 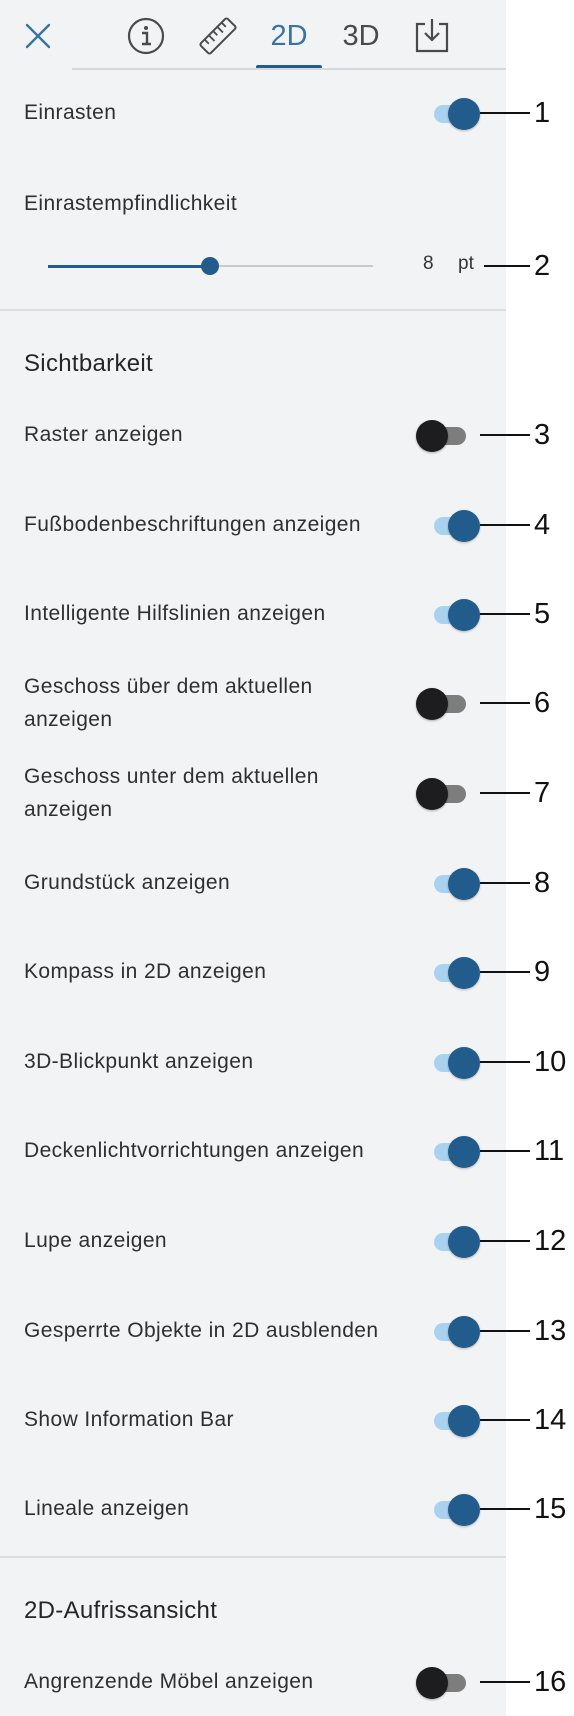 What do you see at coordinates (542, 614) in the screenshot?
I see `callout-number: 5` at bounding box center [542, 614].